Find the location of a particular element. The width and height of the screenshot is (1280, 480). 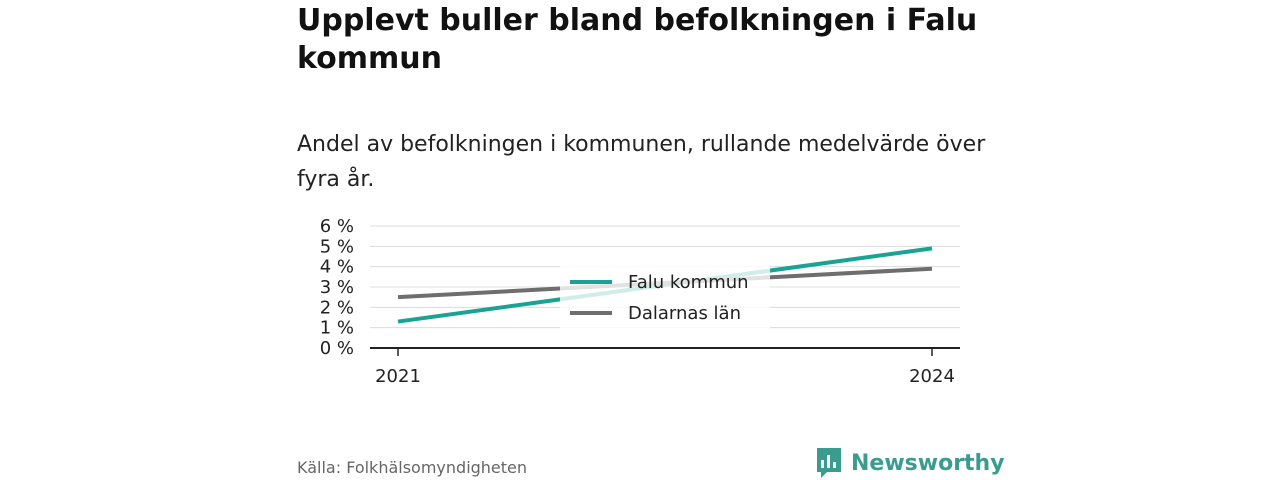

legend-label-2: Dalarnas län is located at coordinates (684, 313).